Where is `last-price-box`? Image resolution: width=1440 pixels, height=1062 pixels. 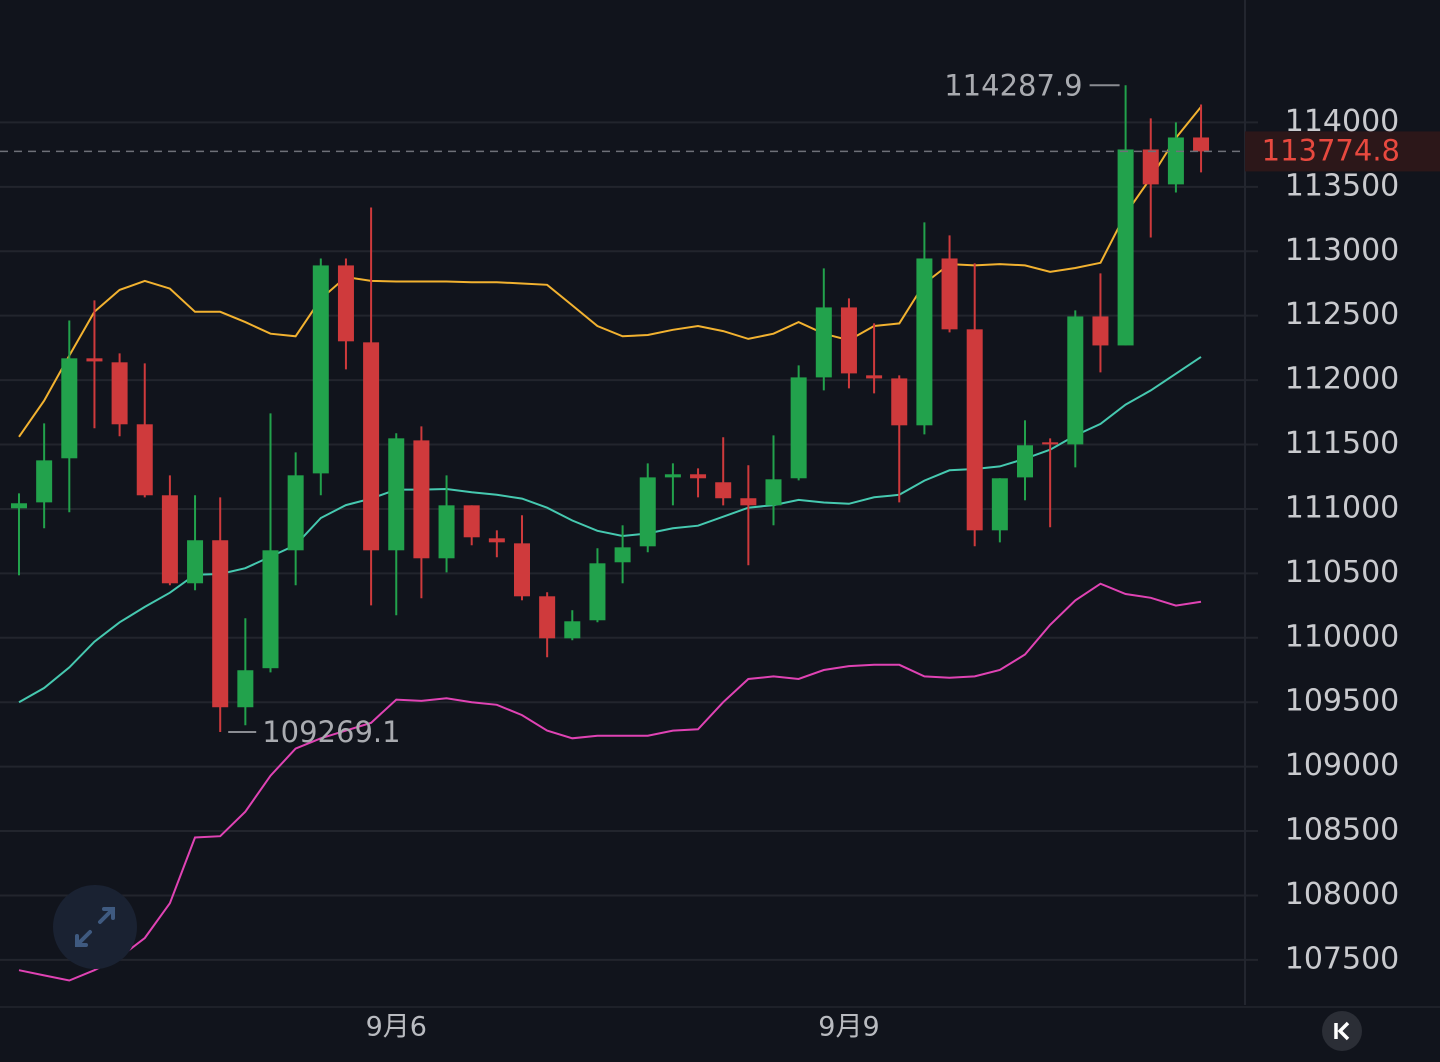 last-price-box is located at coordinates (1342, 151).